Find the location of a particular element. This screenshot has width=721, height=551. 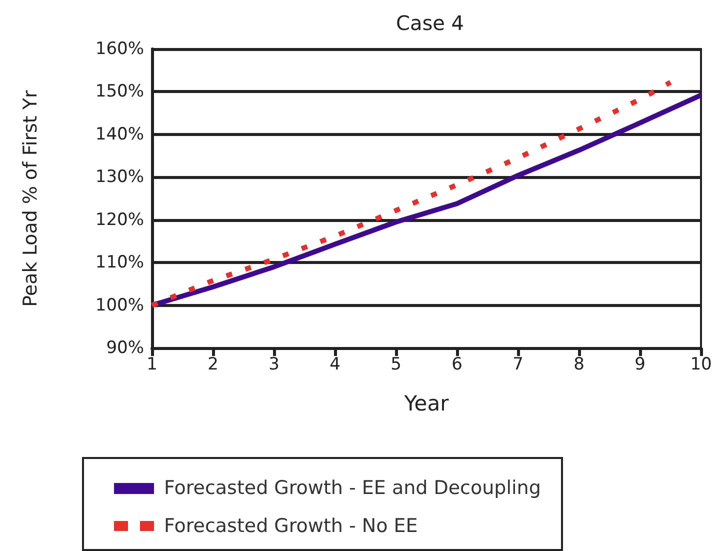

x-tick-label: 5 is located at coordinates (396, 364).